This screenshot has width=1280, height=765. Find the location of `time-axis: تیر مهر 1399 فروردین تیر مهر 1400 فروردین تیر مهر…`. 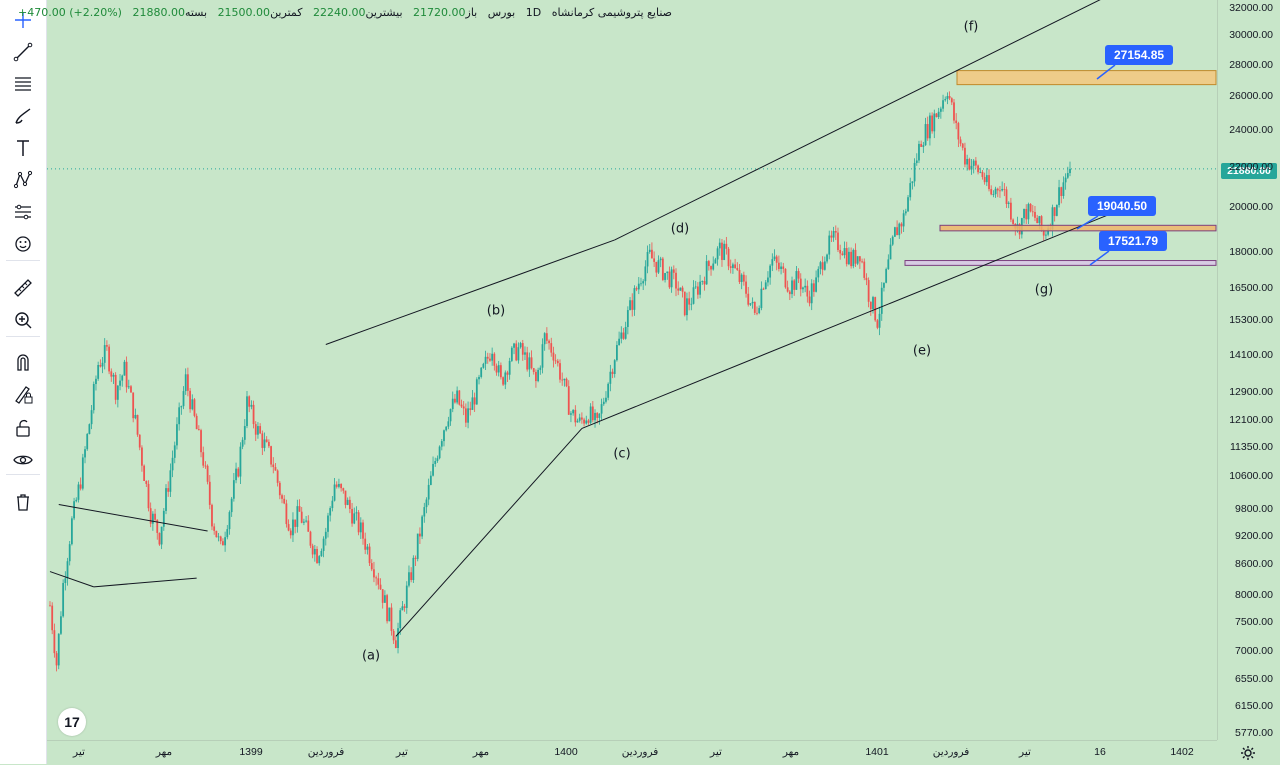

time-axis: تیر مهر 1399 فروردین تیر مهر 1400 فروردین تیر مهر… is located at coordinates (632, 752).